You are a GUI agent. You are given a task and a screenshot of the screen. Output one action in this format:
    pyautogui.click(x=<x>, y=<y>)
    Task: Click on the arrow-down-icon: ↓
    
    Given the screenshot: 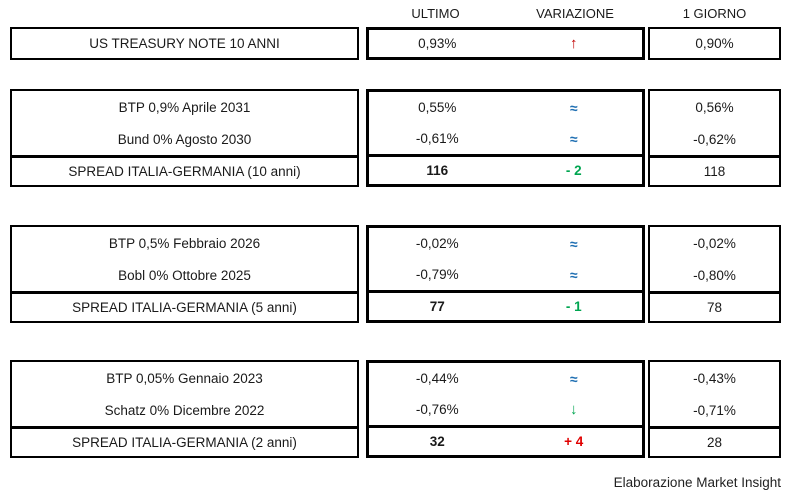 What is the action you would take?
    pyautogui.click(x=574, y=409)
    